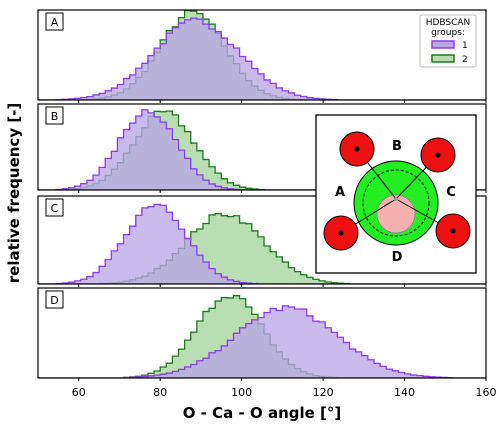  What do you see at coordinates (262, 413) in the screenshot?
I see `x-axis-label: O - Ca - O angle [°]` at bounding box center [262, 413].